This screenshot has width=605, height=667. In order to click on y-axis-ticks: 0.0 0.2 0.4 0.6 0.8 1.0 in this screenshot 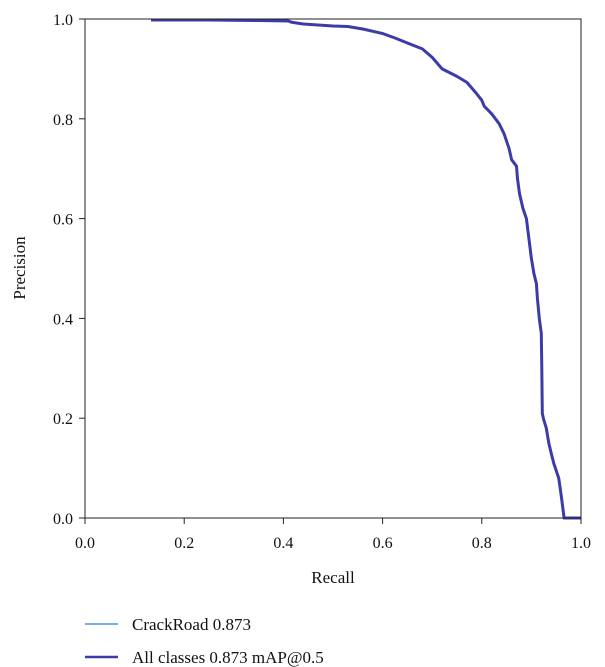, I will do `click(69, 270)`.